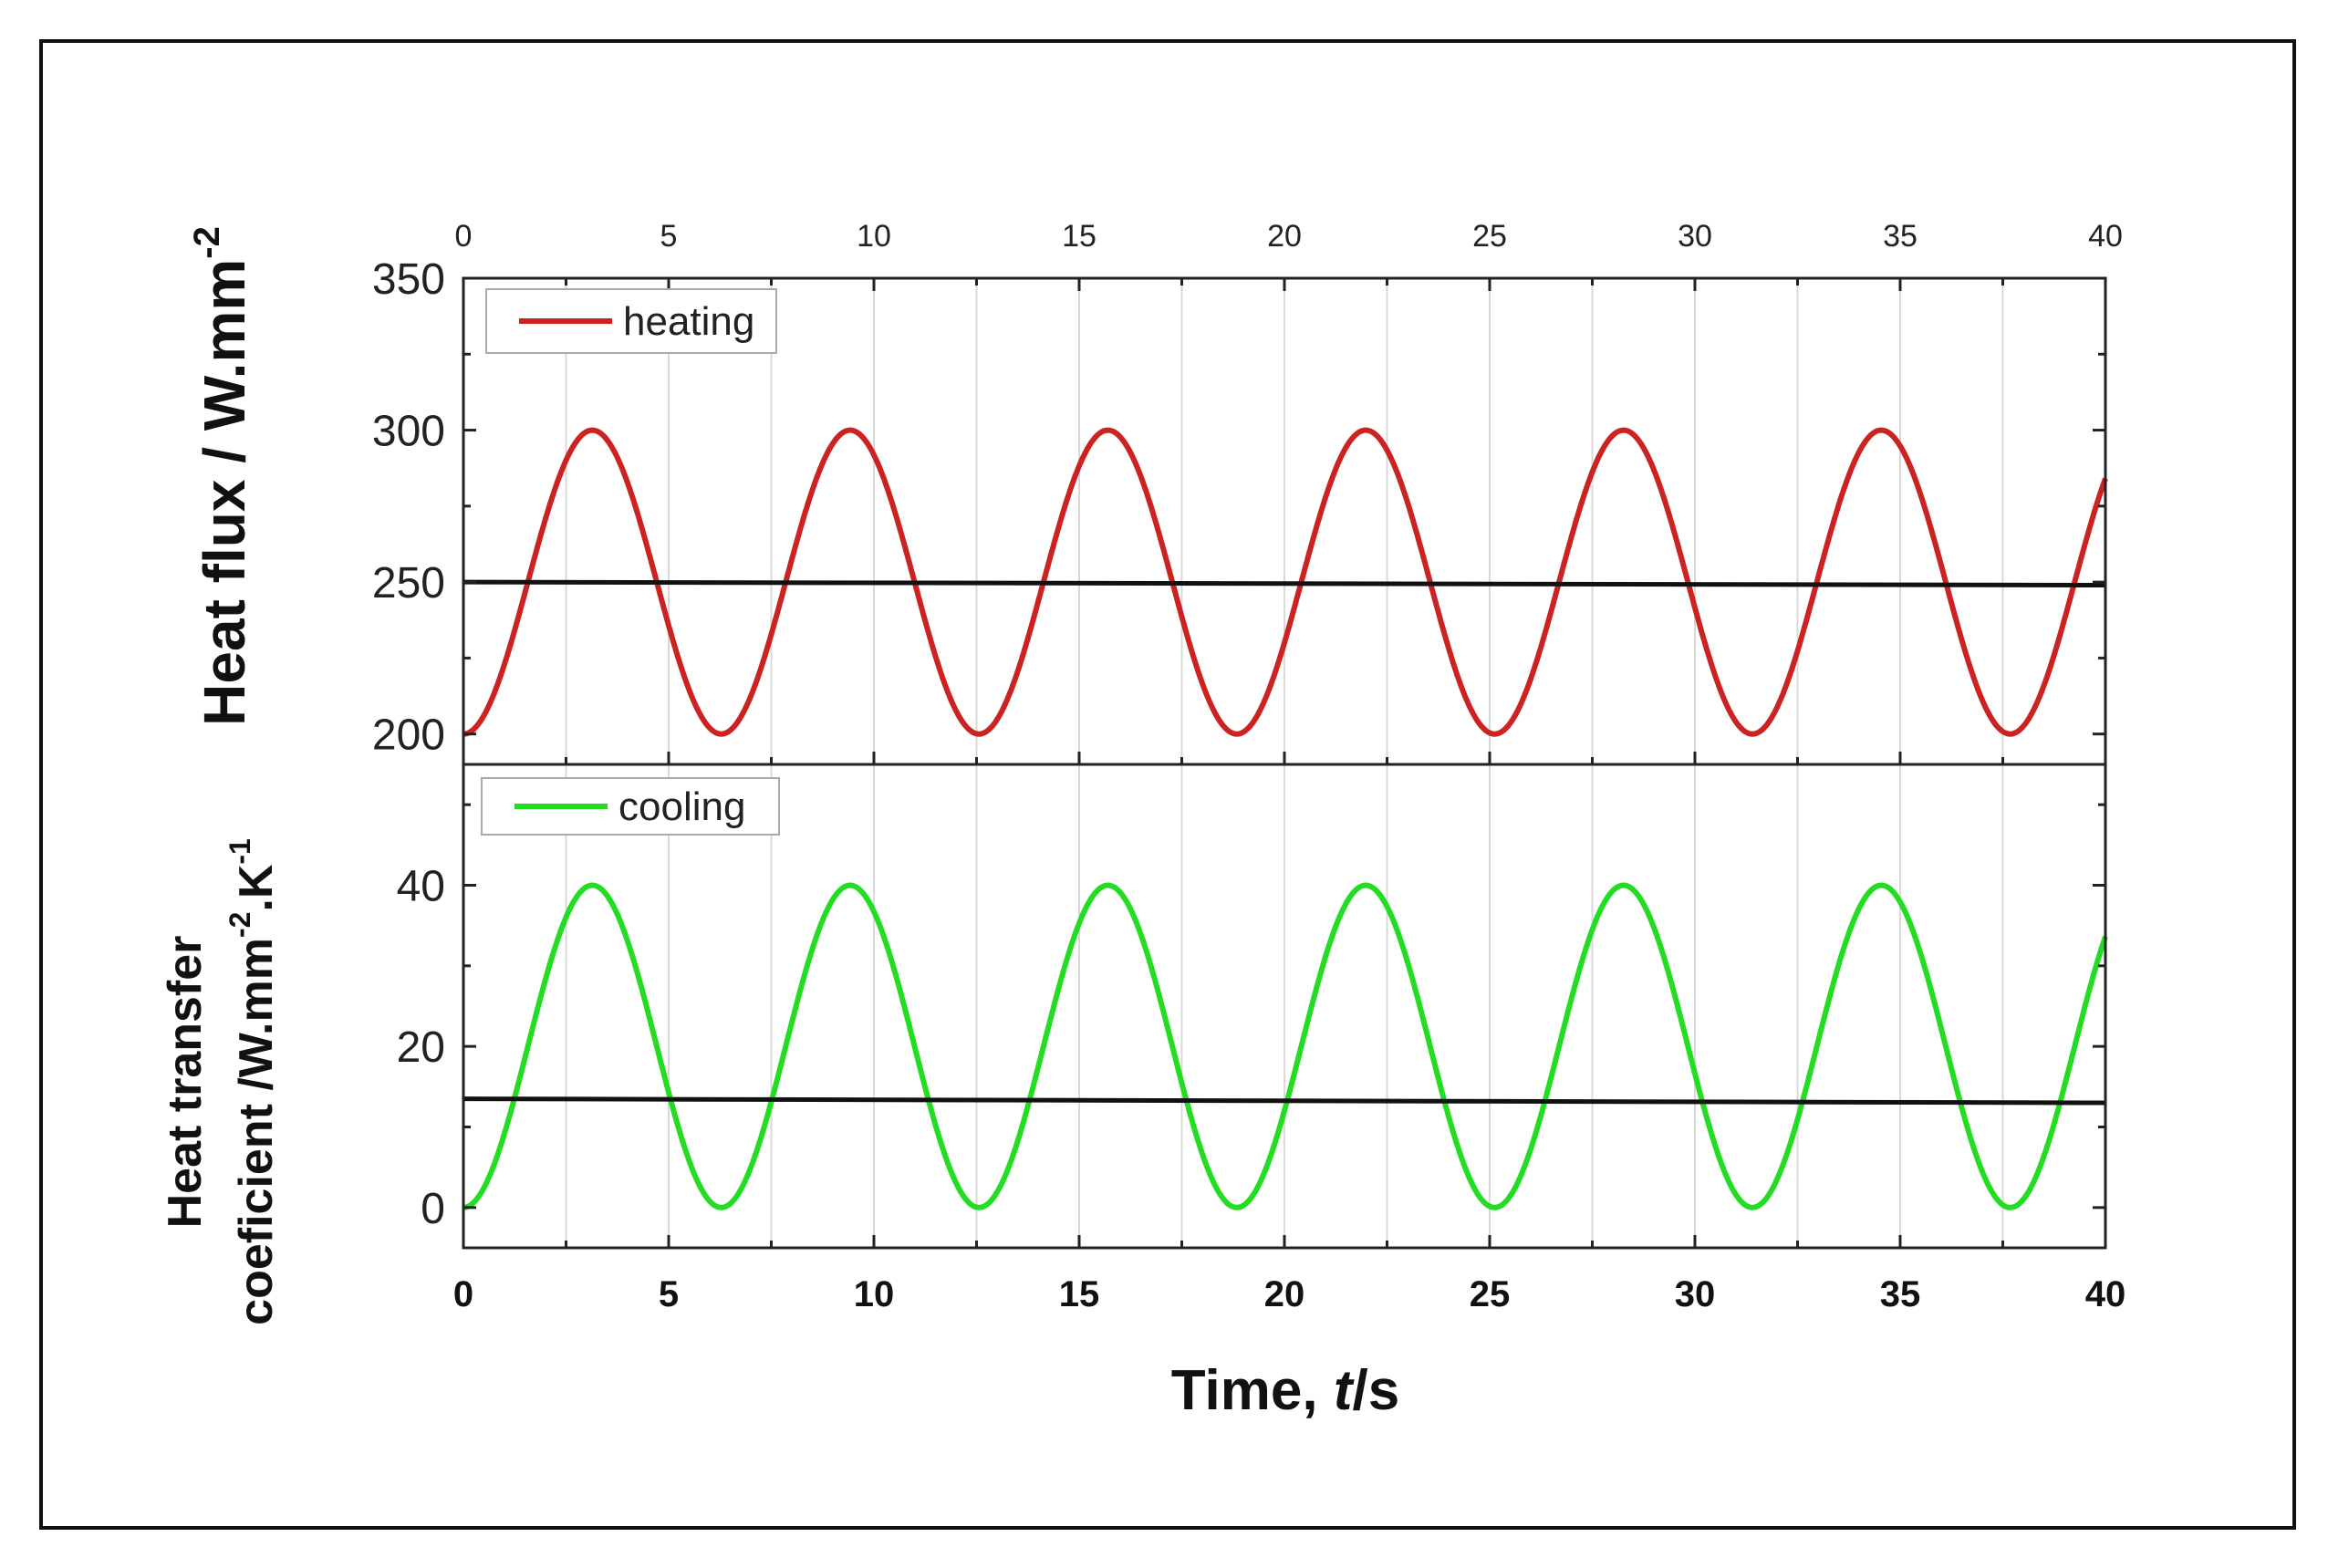 The height and width of the screenshot is (1568, 2328). I want to click on legend-layer: heating cooling, so click(631, 562).